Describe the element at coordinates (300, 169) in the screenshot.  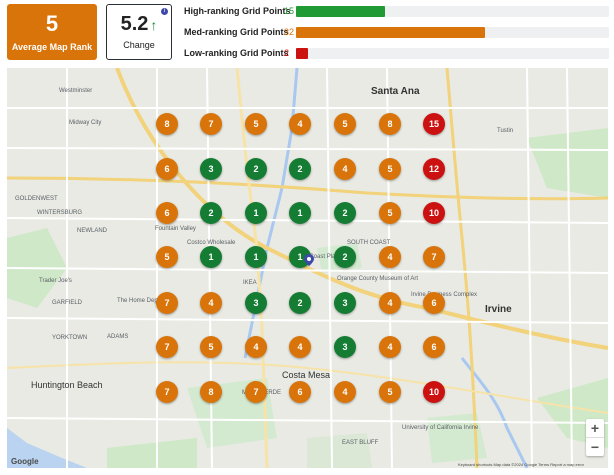
I see `grid-point-r2-c4: 2` at that location.